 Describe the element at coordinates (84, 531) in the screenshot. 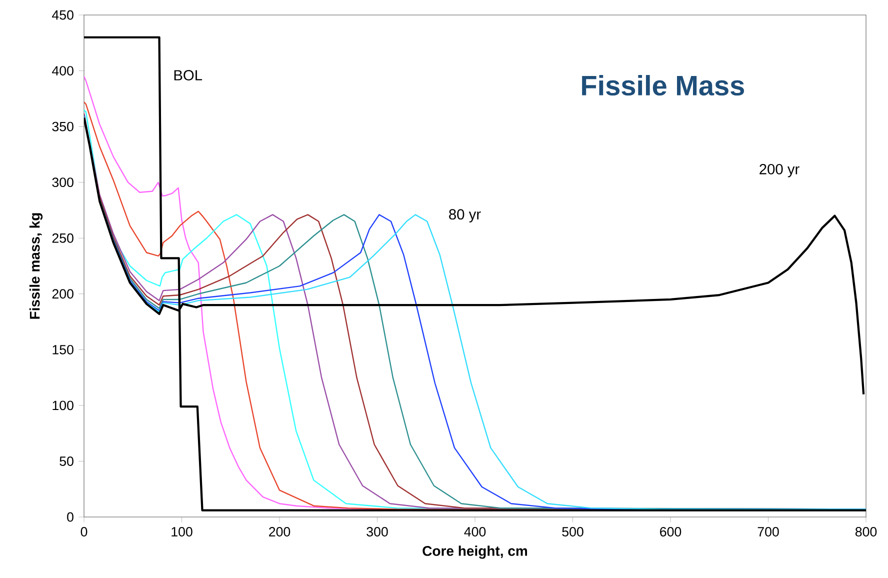

I see `x-tick-label: 0` at that location.